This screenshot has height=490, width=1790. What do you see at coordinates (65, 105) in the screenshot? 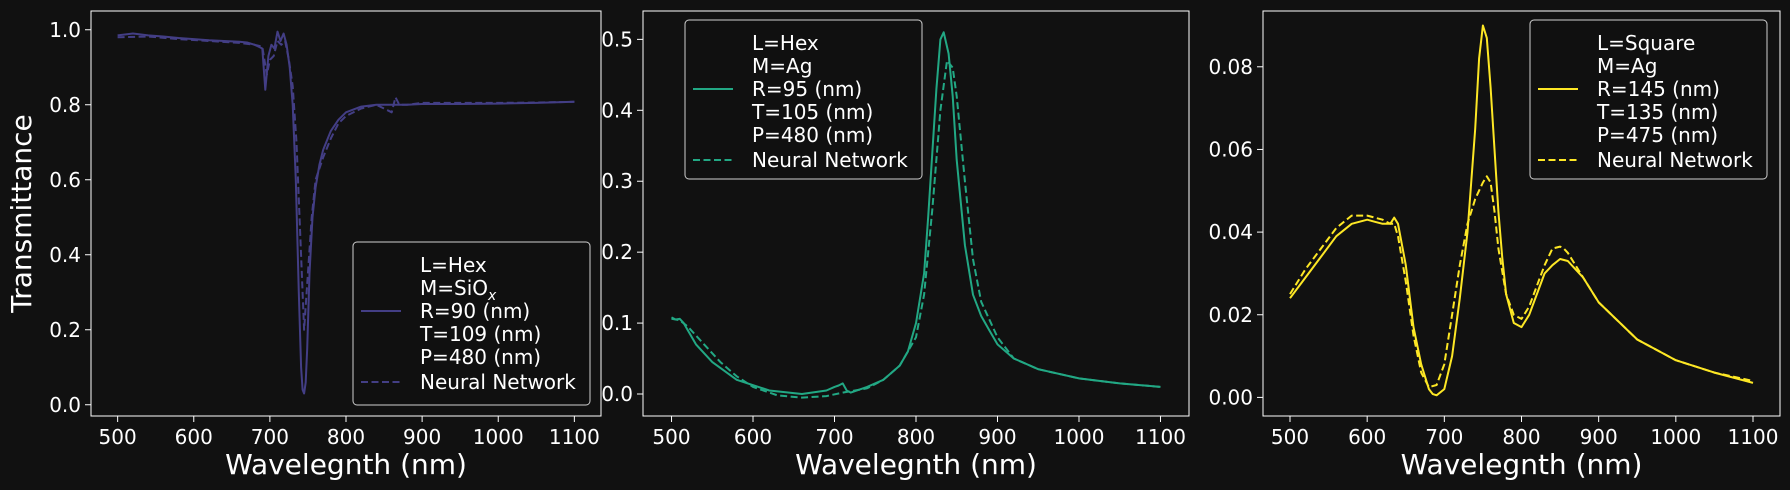
I see `y-tick-label: 0.8` at bounding box center [65, 105].